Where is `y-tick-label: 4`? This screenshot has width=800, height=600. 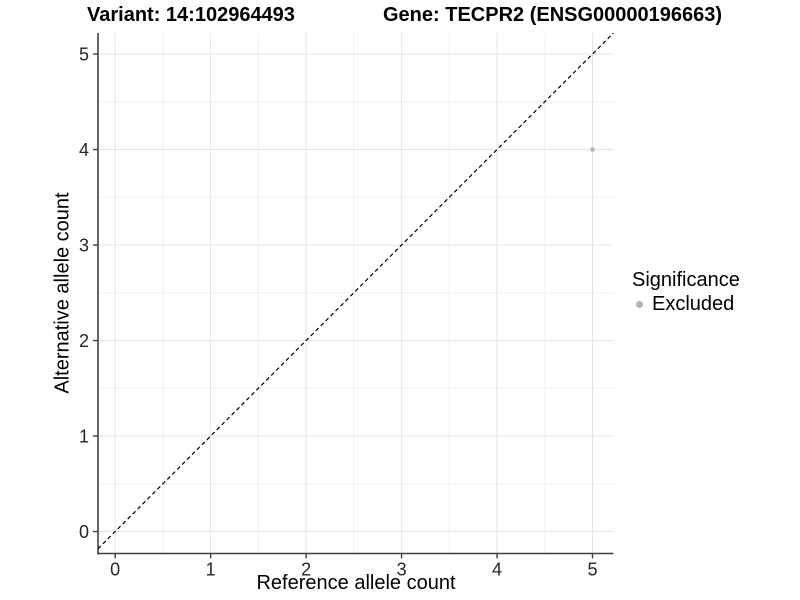
y-tick-label: 4 is located at coordinates (84, 150).